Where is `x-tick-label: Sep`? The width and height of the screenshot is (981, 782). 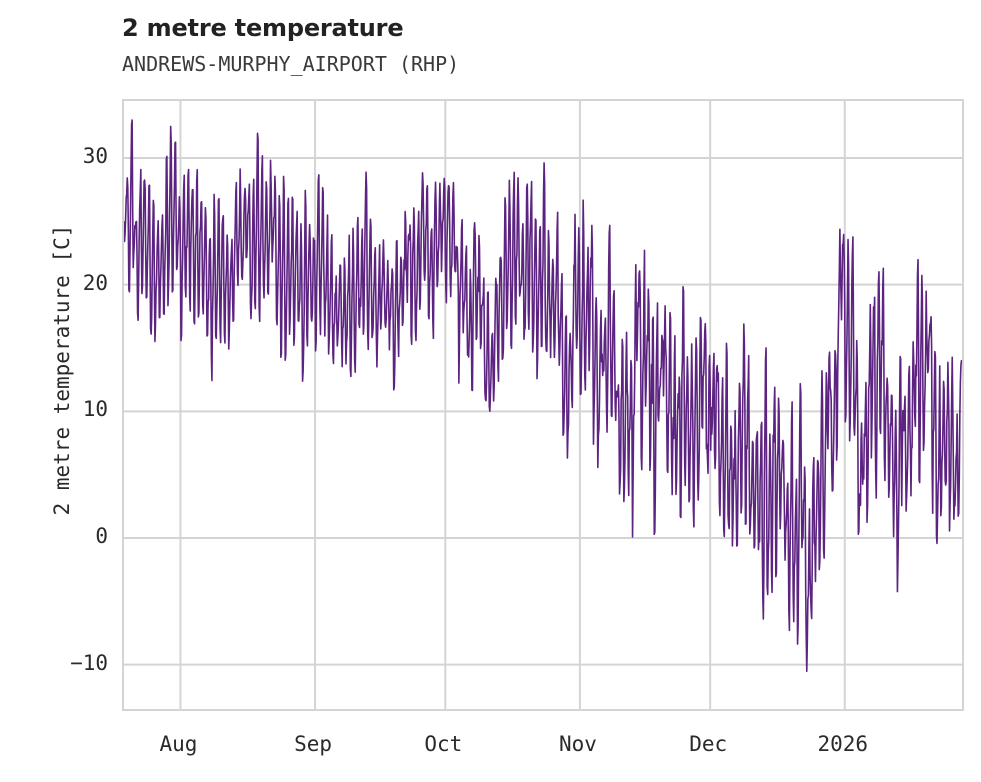
x-tick-label: Sep is located at coordinates (313, 744).